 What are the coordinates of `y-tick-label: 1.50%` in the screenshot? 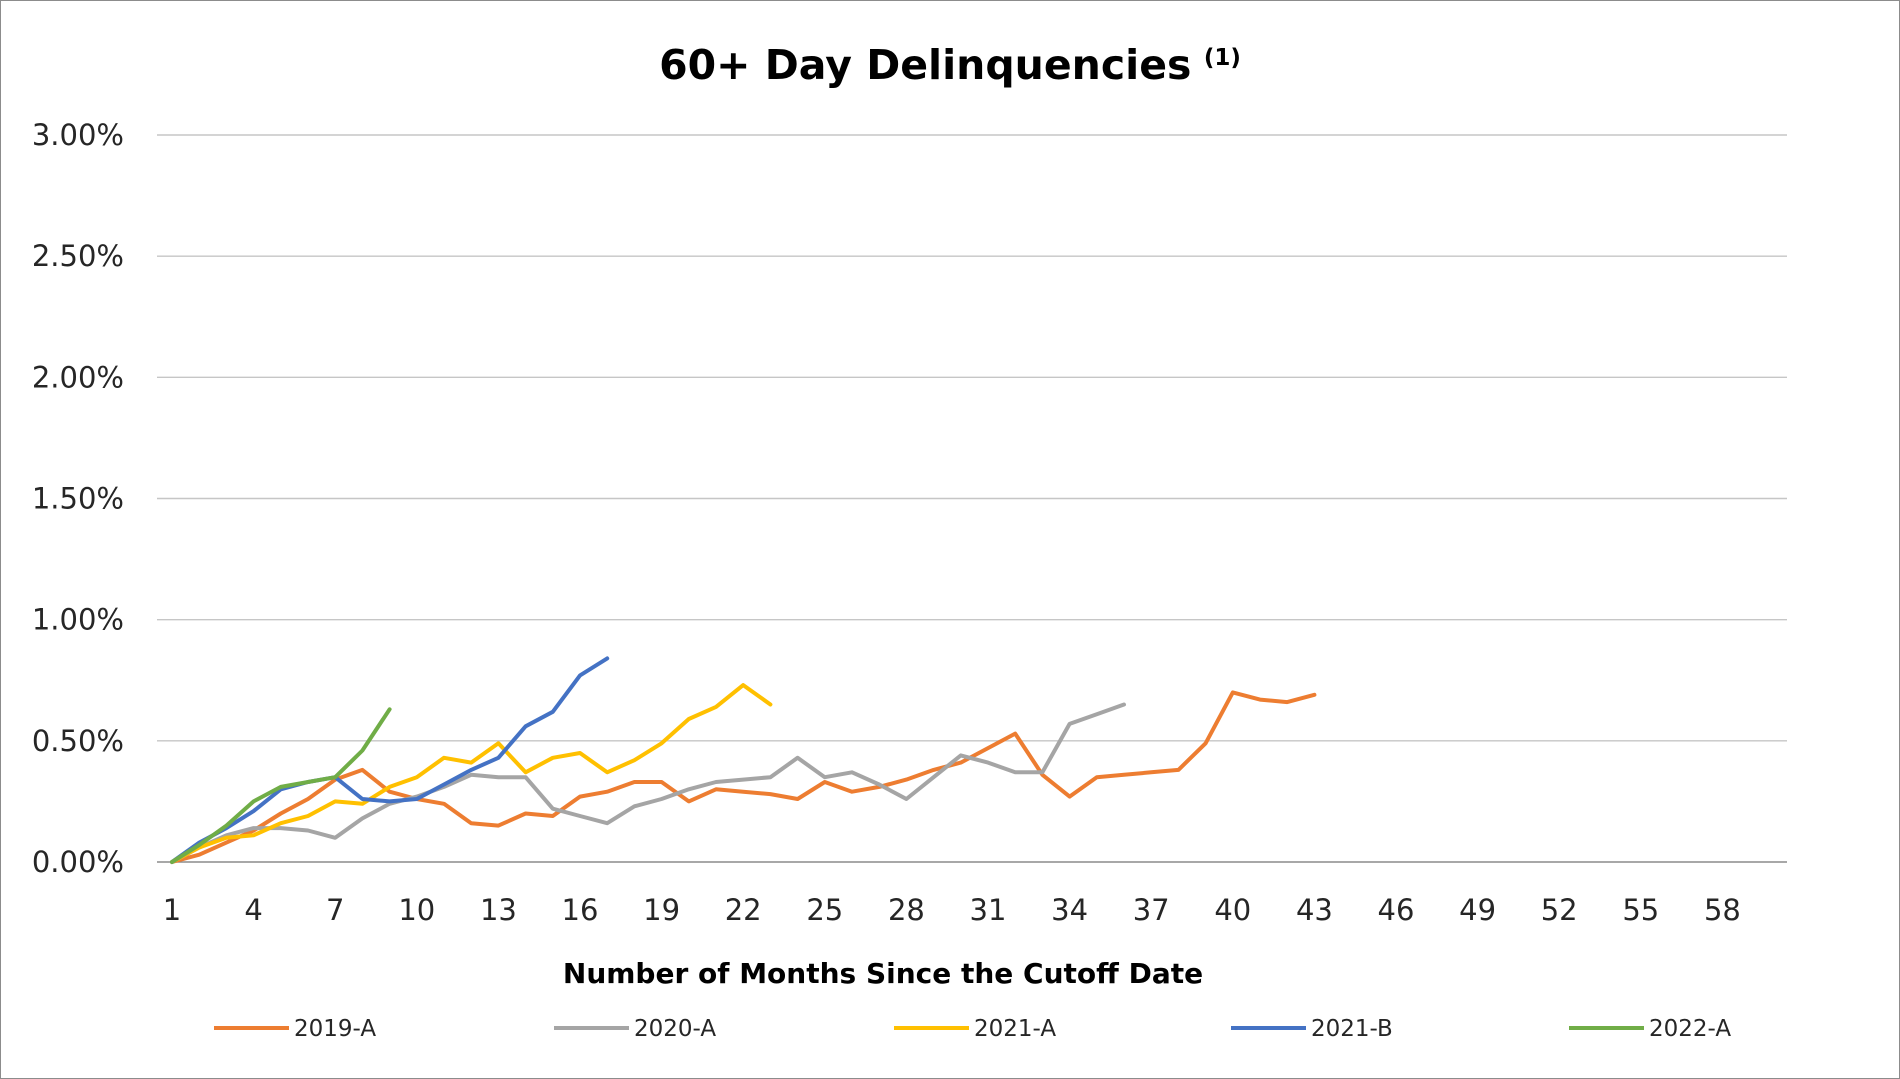 It's located at (78, 499).